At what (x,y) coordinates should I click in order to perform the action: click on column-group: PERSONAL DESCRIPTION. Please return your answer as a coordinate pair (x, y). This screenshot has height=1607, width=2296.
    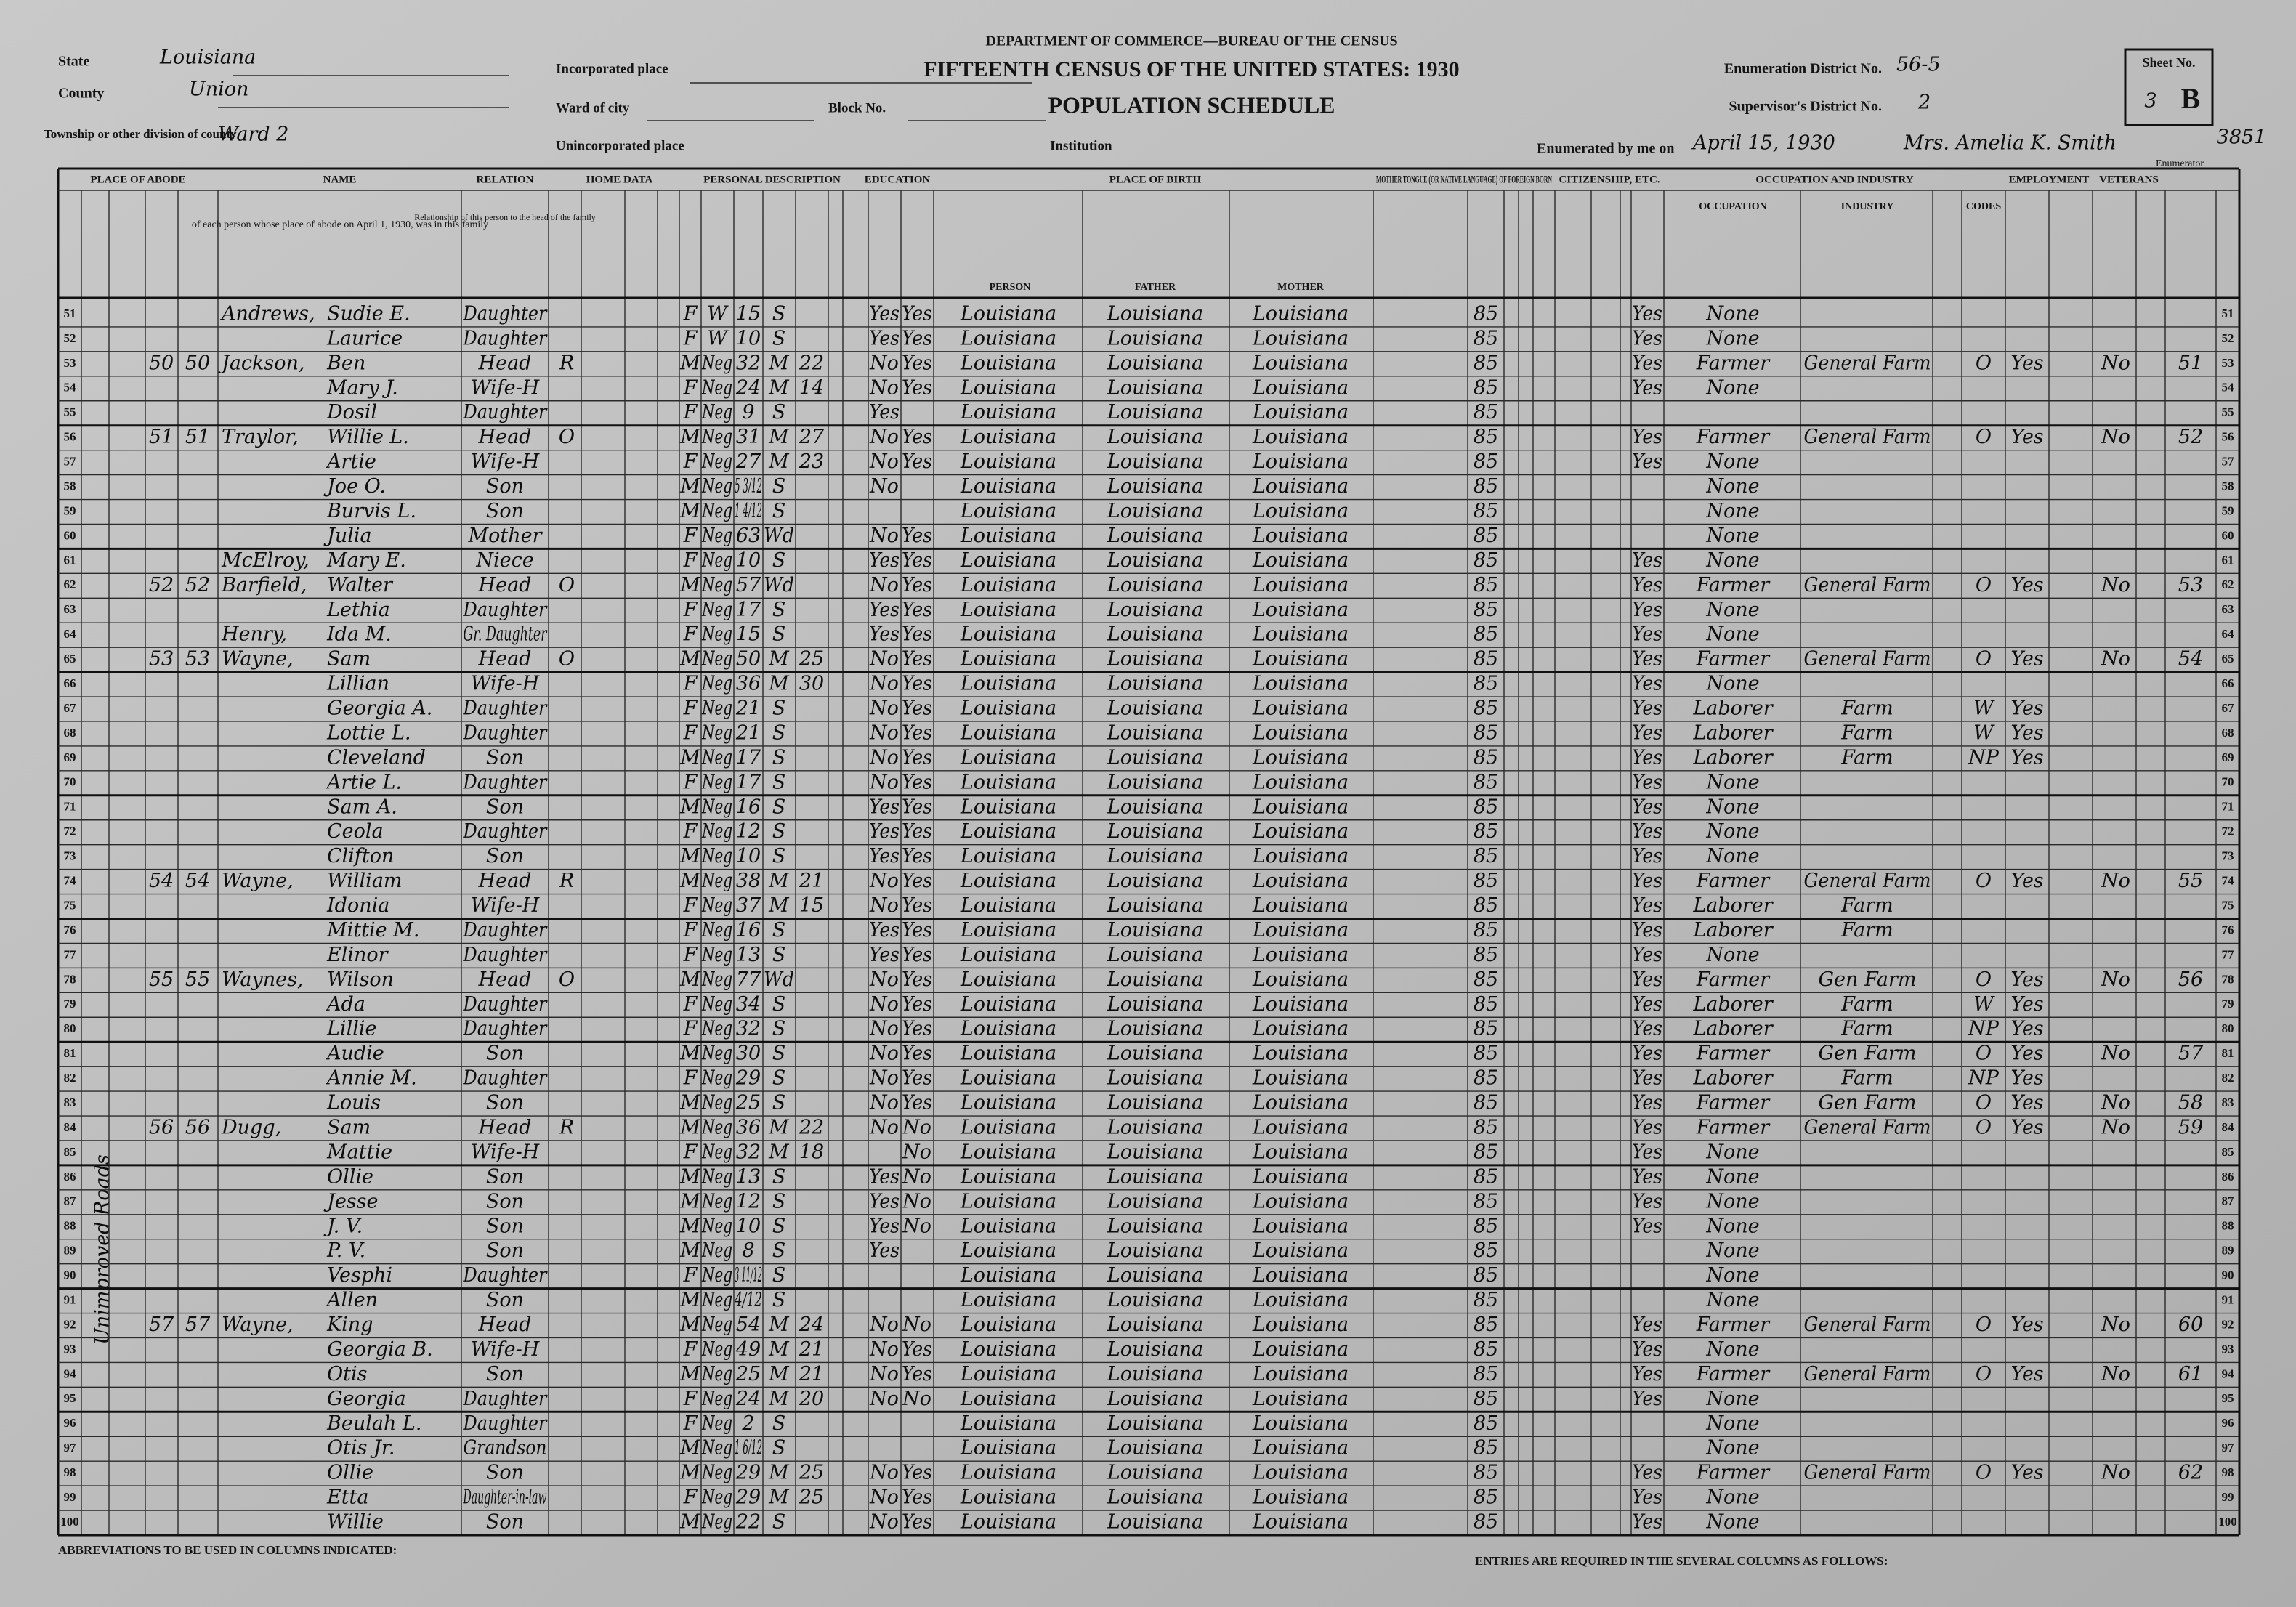
    Looking at the image, I should click on (772, 179).